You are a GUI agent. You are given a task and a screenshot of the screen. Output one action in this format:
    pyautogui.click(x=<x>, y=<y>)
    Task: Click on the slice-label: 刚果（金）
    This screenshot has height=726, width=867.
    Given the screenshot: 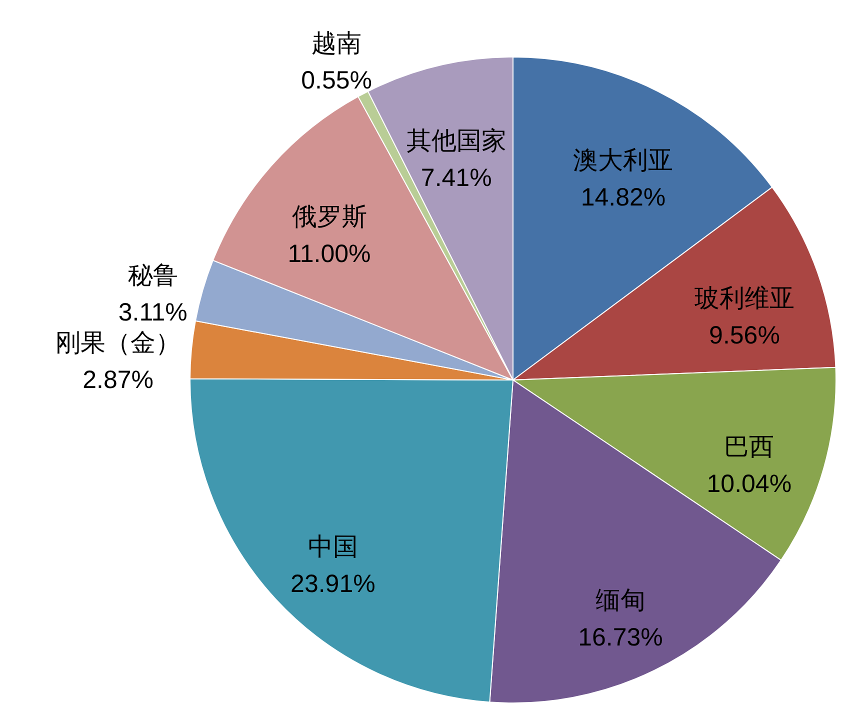 What is the action you would take?
    pyautogui.click(x=118, y=342)
    